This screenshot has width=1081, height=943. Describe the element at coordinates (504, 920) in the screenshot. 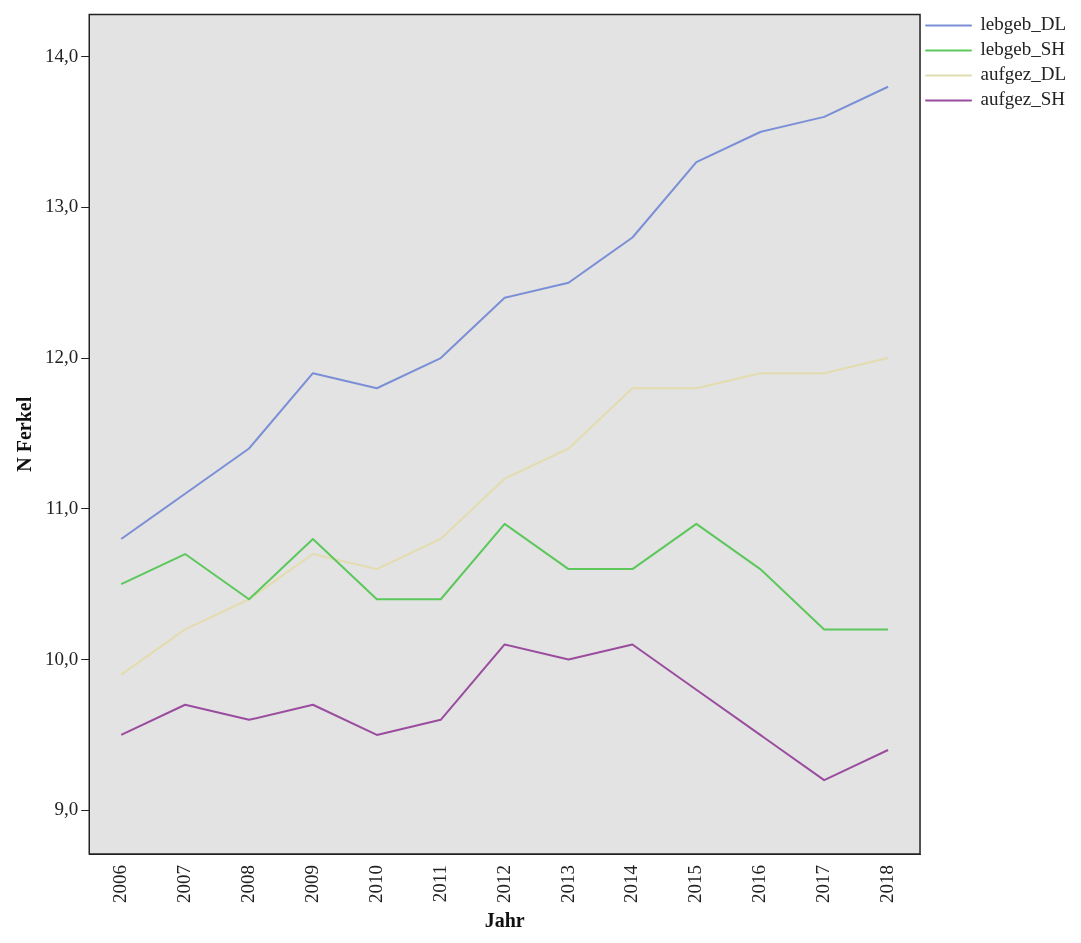

I see `x-axis-title: Jahr` at that location.